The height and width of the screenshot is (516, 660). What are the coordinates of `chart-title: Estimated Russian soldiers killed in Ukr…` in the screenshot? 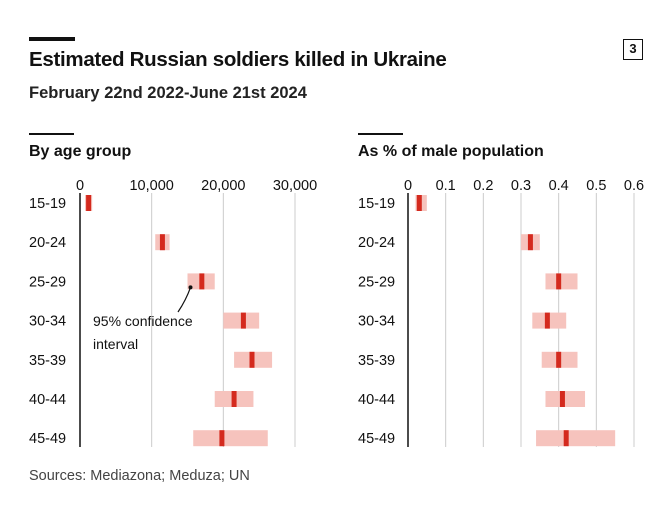 It's located at (238, 59).